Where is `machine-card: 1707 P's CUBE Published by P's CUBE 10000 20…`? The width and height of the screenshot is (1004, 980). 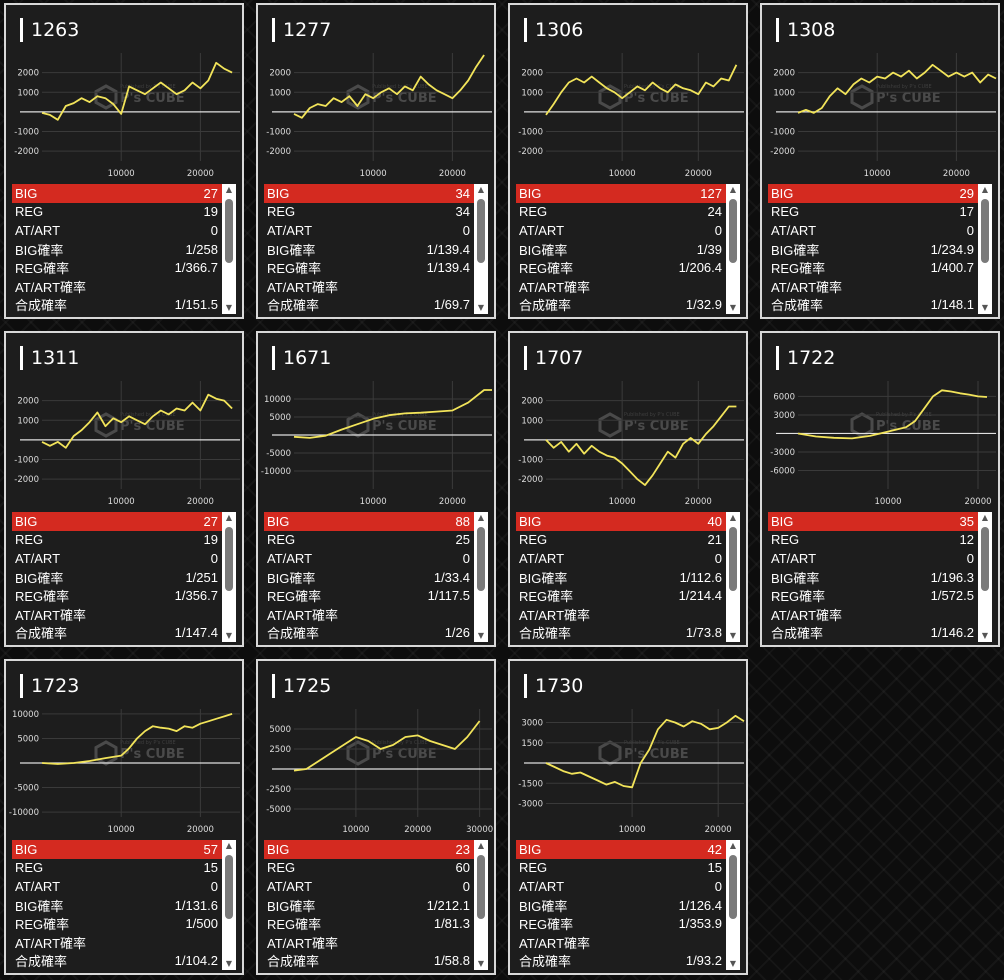
machine-card: 1707 P's CUBE Published by P's CUBE 10000 20… is located at coordinates (628, 489).